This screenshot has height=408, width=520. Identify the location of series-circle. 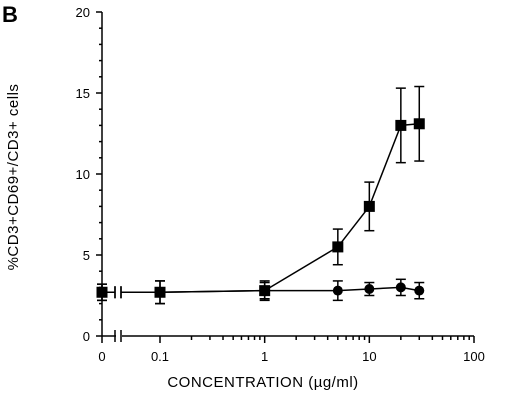
(261, 291).